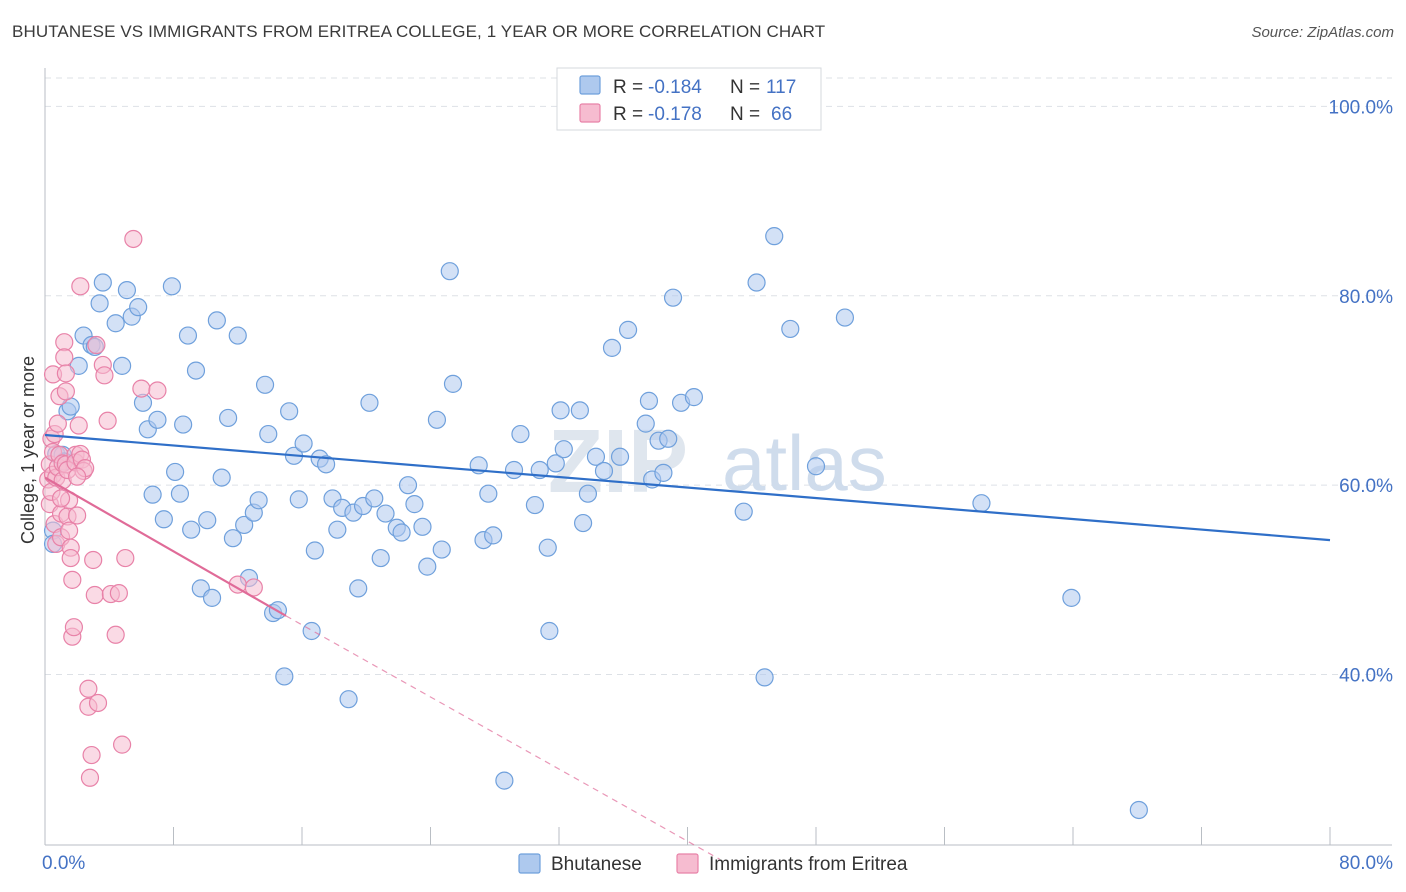  Describe the element at coordinates (590, 85) in the screenshot. I see `legend-swatch-bhutanese` at that location.